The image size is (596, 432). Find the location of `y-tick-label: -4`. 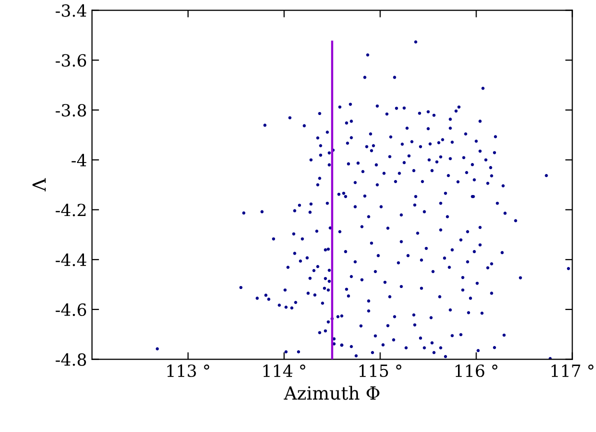

y-tick-label: -4 is located at coordinates (79, 160).